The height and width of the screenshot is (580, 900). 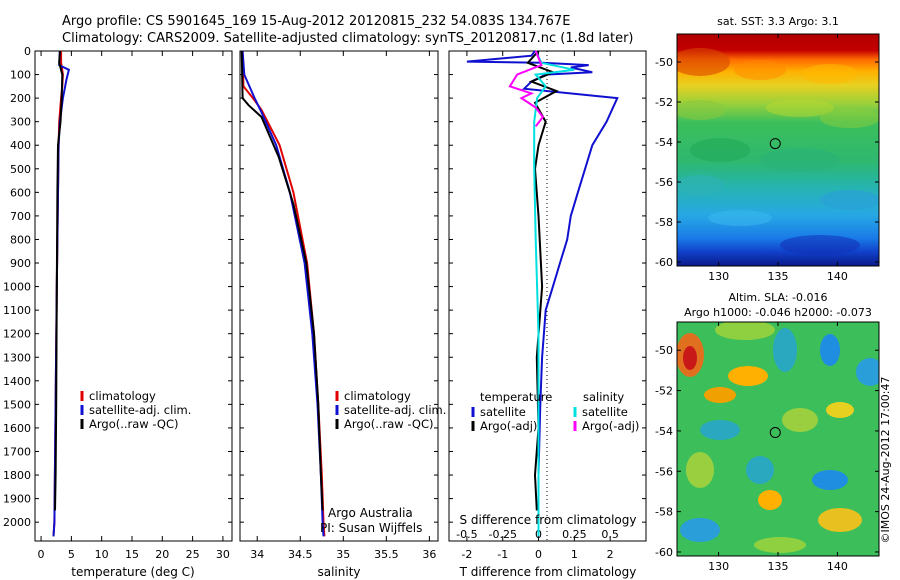 I want to click on x-tick-label: 1, so click(x=574, y=554).